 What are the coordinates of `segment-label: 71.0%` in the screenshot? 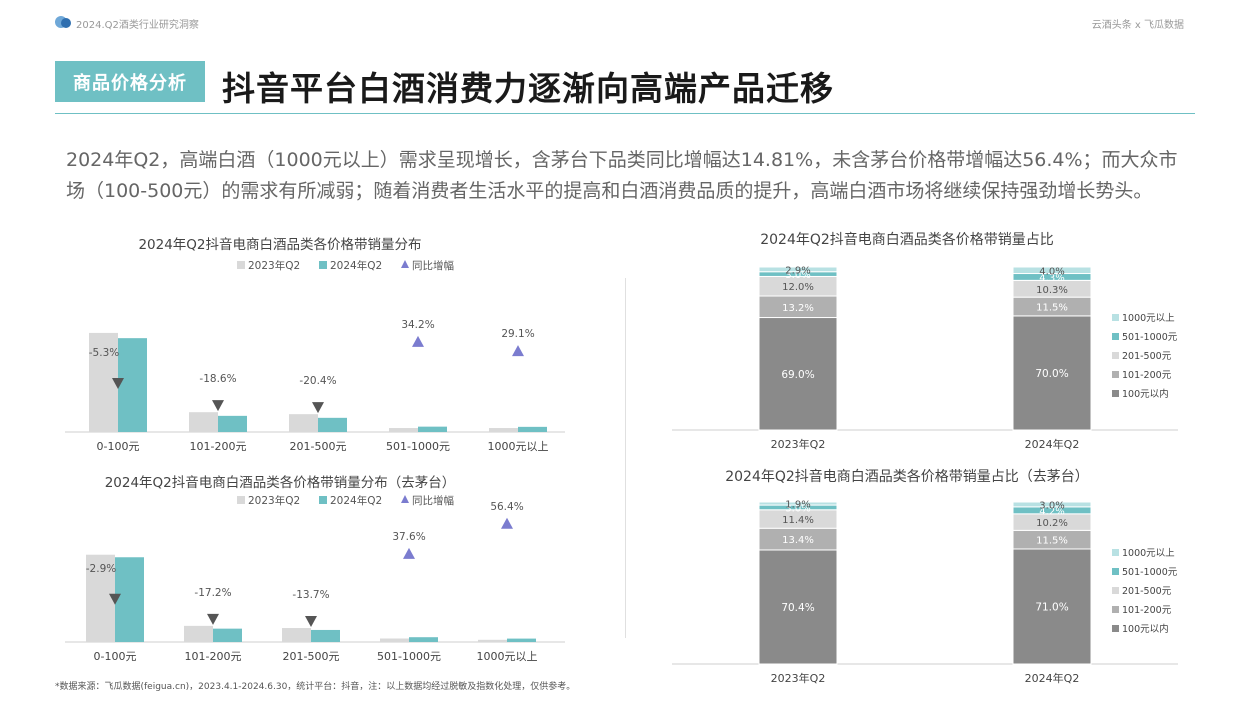 It's located at (1051, 607).